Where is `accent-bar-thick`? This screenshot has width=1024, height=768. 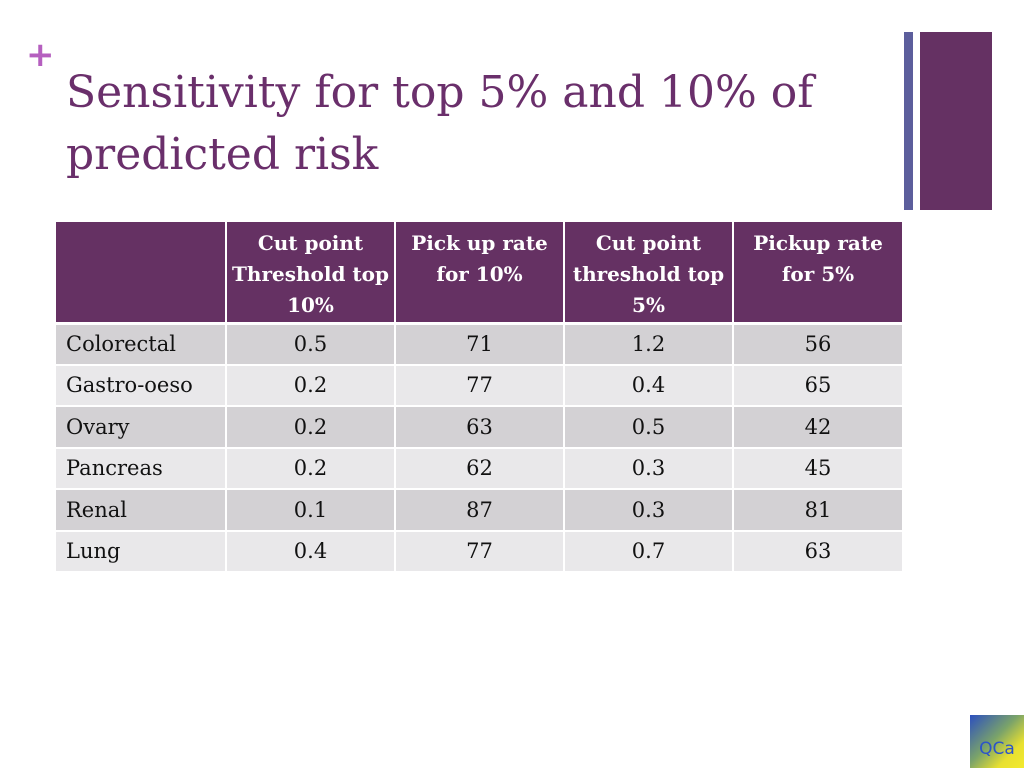
accent-bar-thick is located at coordinates (956, 121).